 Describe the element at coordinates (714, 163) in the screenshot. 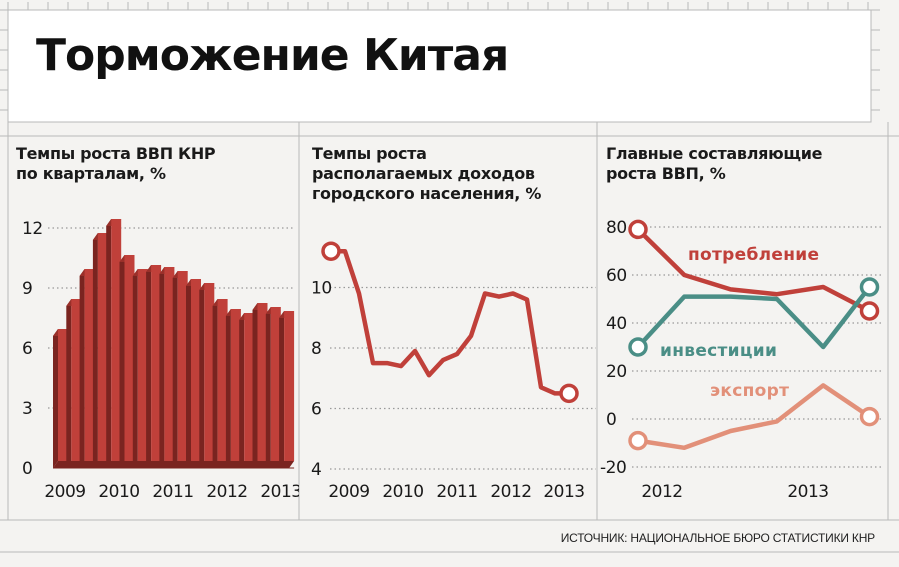

I see `components-chart-title: Главные составляющие роста ВВП, %` at that location.